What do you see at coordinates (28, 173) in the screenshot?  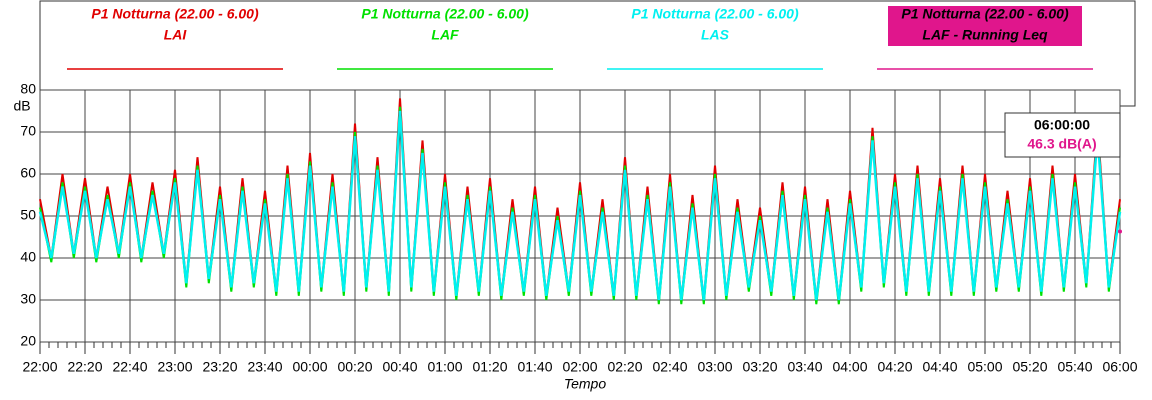 I see `y-tick-label: 60` at bounding box center [28, 173].